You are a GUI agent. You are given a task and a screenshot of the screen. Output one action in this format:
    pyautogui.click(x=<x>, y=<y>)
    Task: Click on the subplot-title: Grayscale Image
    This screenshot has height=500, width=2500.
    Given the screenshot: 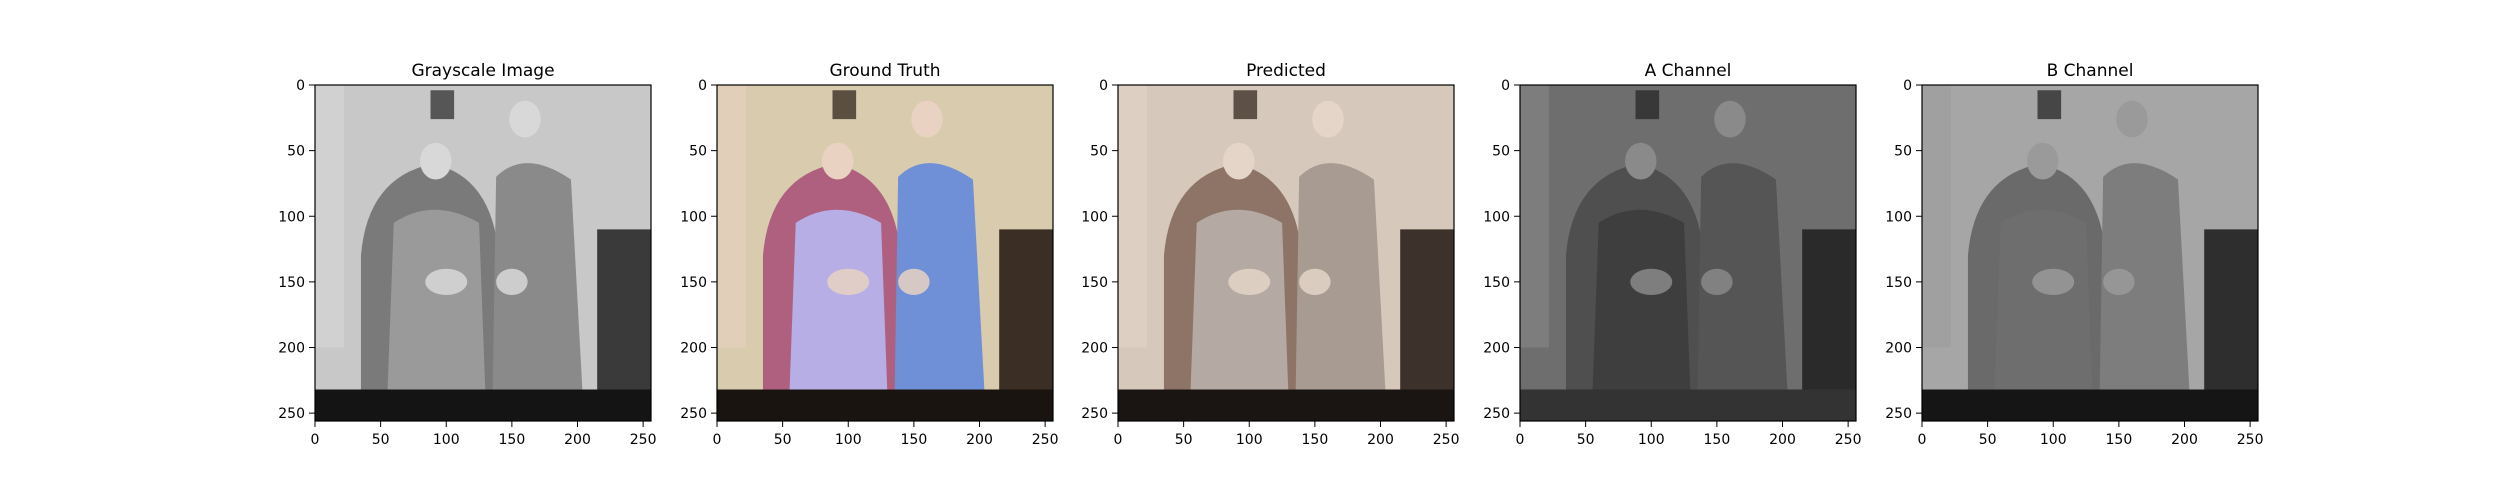 What is the action you would take?
    pyautogui.click(x=482, y=71)
    